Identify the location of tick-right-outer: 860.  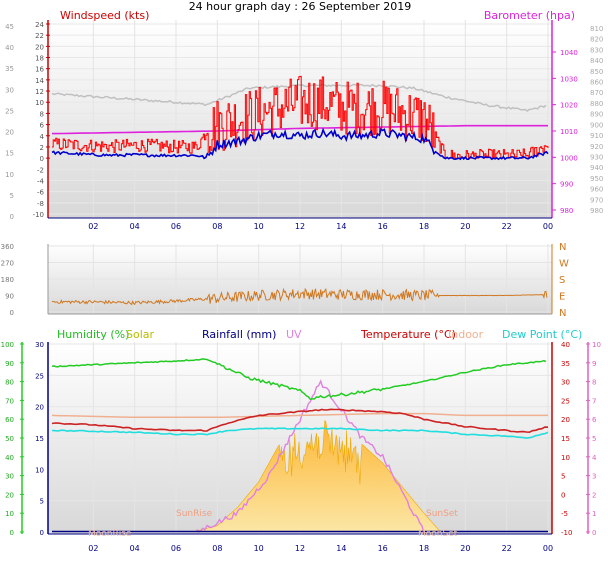
(596, 83).